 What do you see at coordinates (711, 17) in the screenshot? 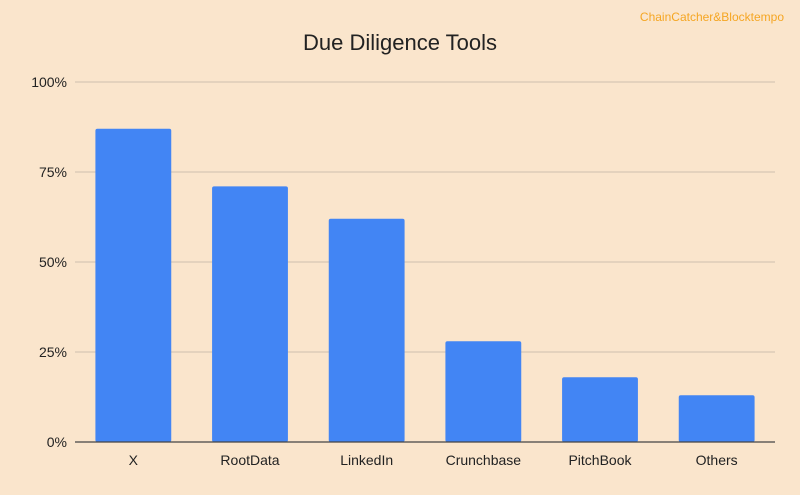
I see `watermark-text: ChainCatcher&Blocktempo` at bounding box center [711, 17].